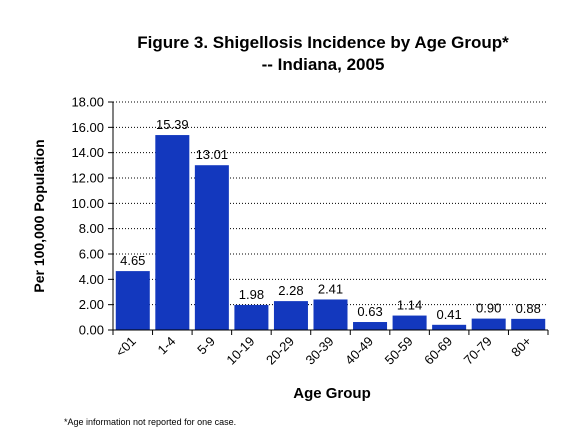 This screenshot has height=436, width=580. I want to click on y-tick-label: 18.00, so click(87, 102).